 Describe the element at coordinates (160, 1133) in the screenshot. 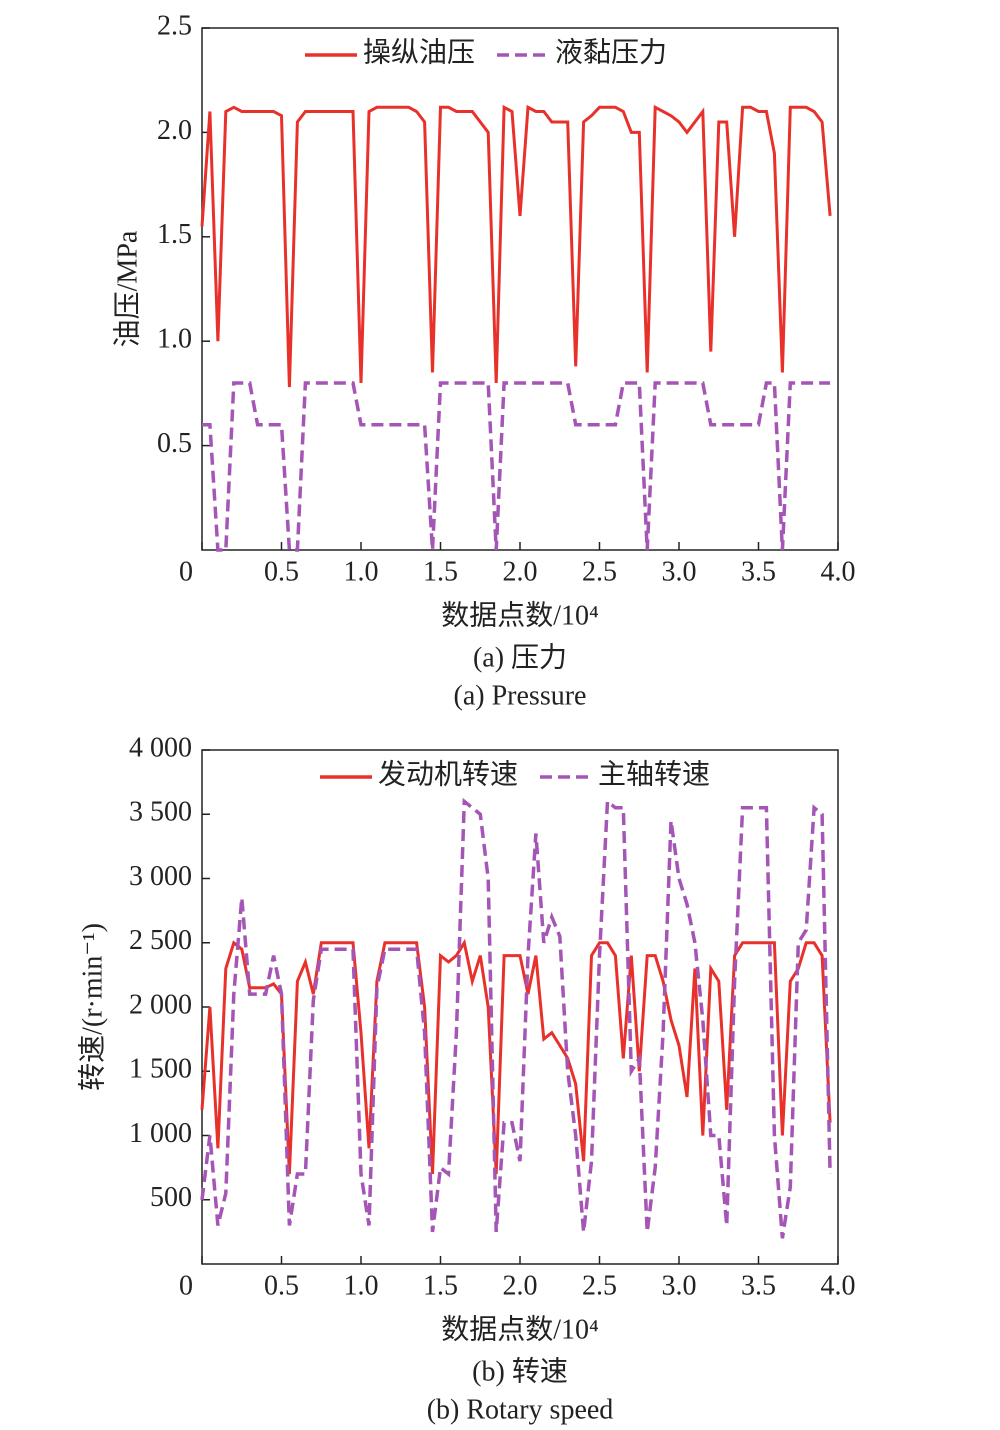

I see `y-tick-label: 1 000` at that location.